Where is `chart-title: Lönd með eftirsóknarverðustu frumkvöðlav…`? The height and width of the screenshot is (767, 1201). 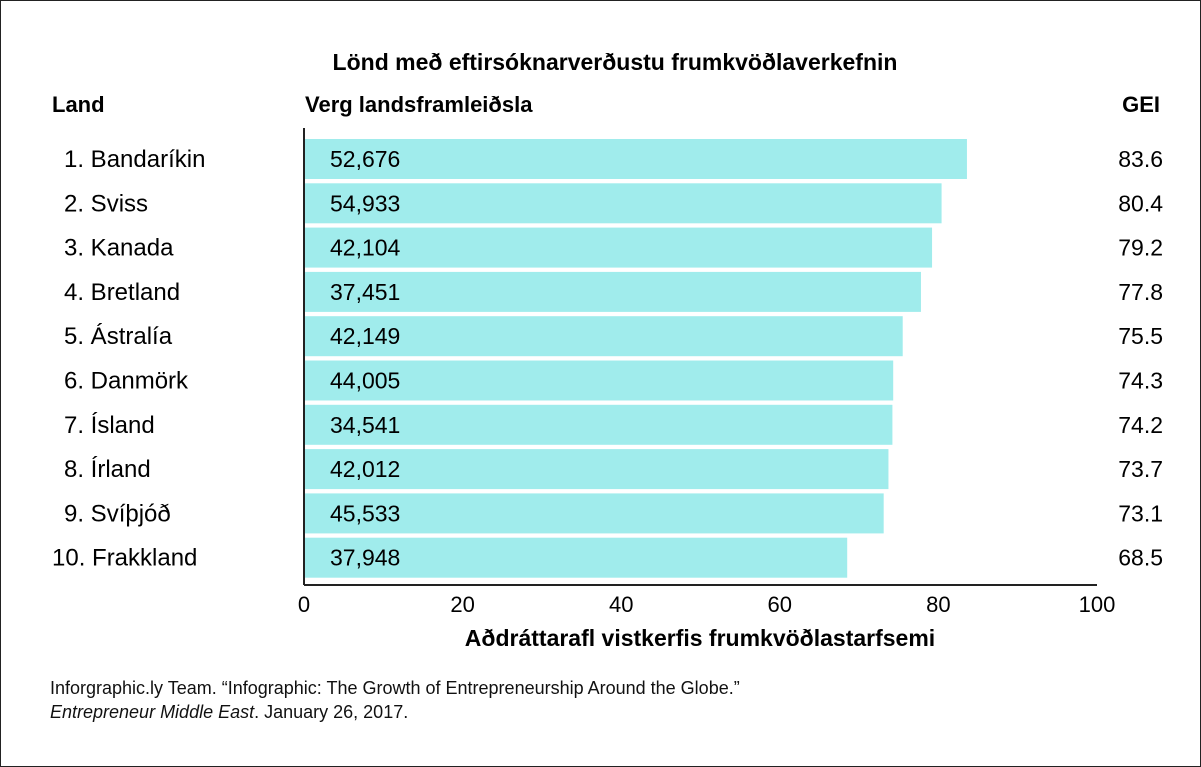 chart-title: Lönd með eftirsóknarverðustu frumkvöðlav… is located at coordinates (615, 62).